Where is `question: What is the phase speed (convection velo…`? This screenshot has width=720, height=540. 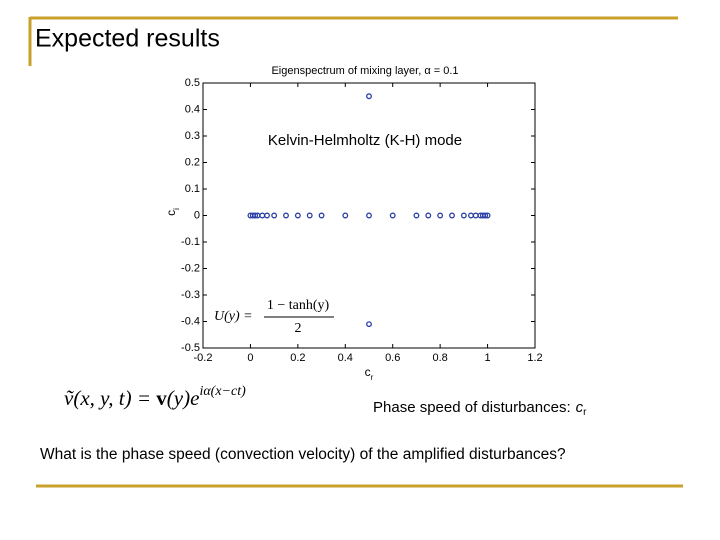
question: What is the phase speed (convection velo… is located at coordinates (303, 454).